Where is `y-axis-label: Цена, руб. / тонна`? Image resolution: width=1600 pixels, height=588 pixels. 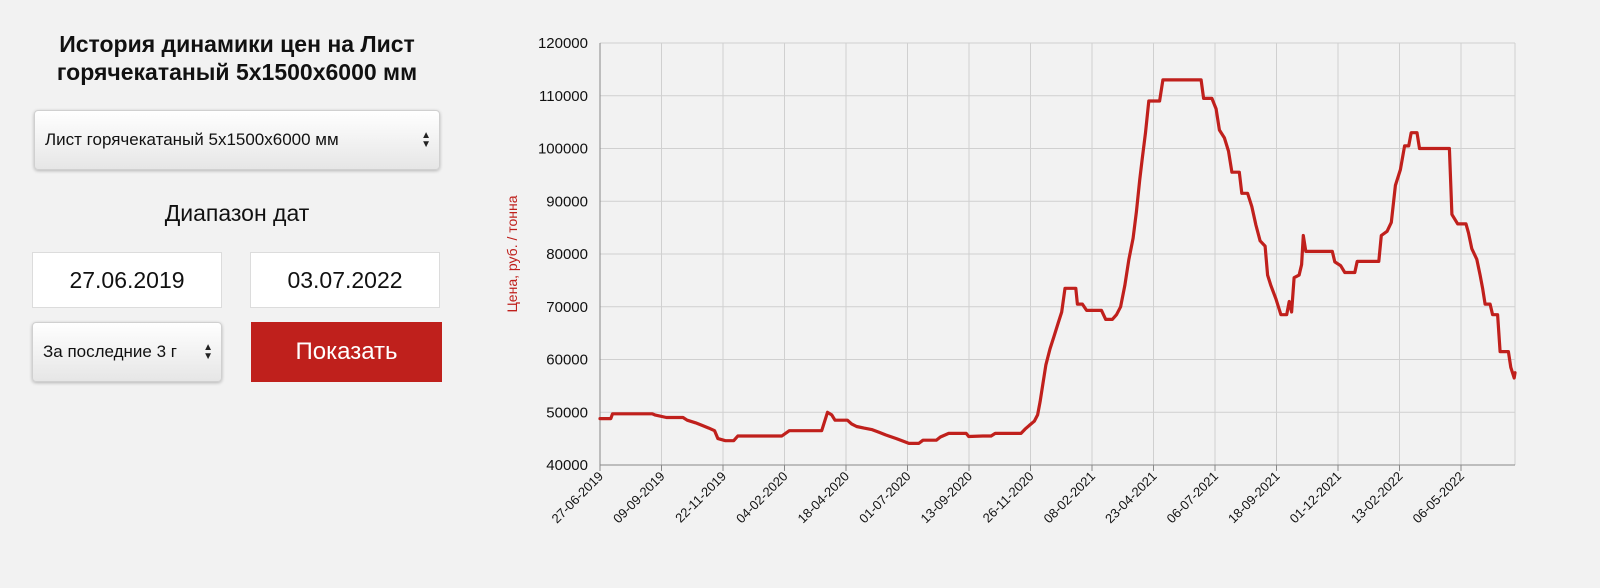
y-axis-label: Цена, руб. / тонна is located at coordinates (512, 253).